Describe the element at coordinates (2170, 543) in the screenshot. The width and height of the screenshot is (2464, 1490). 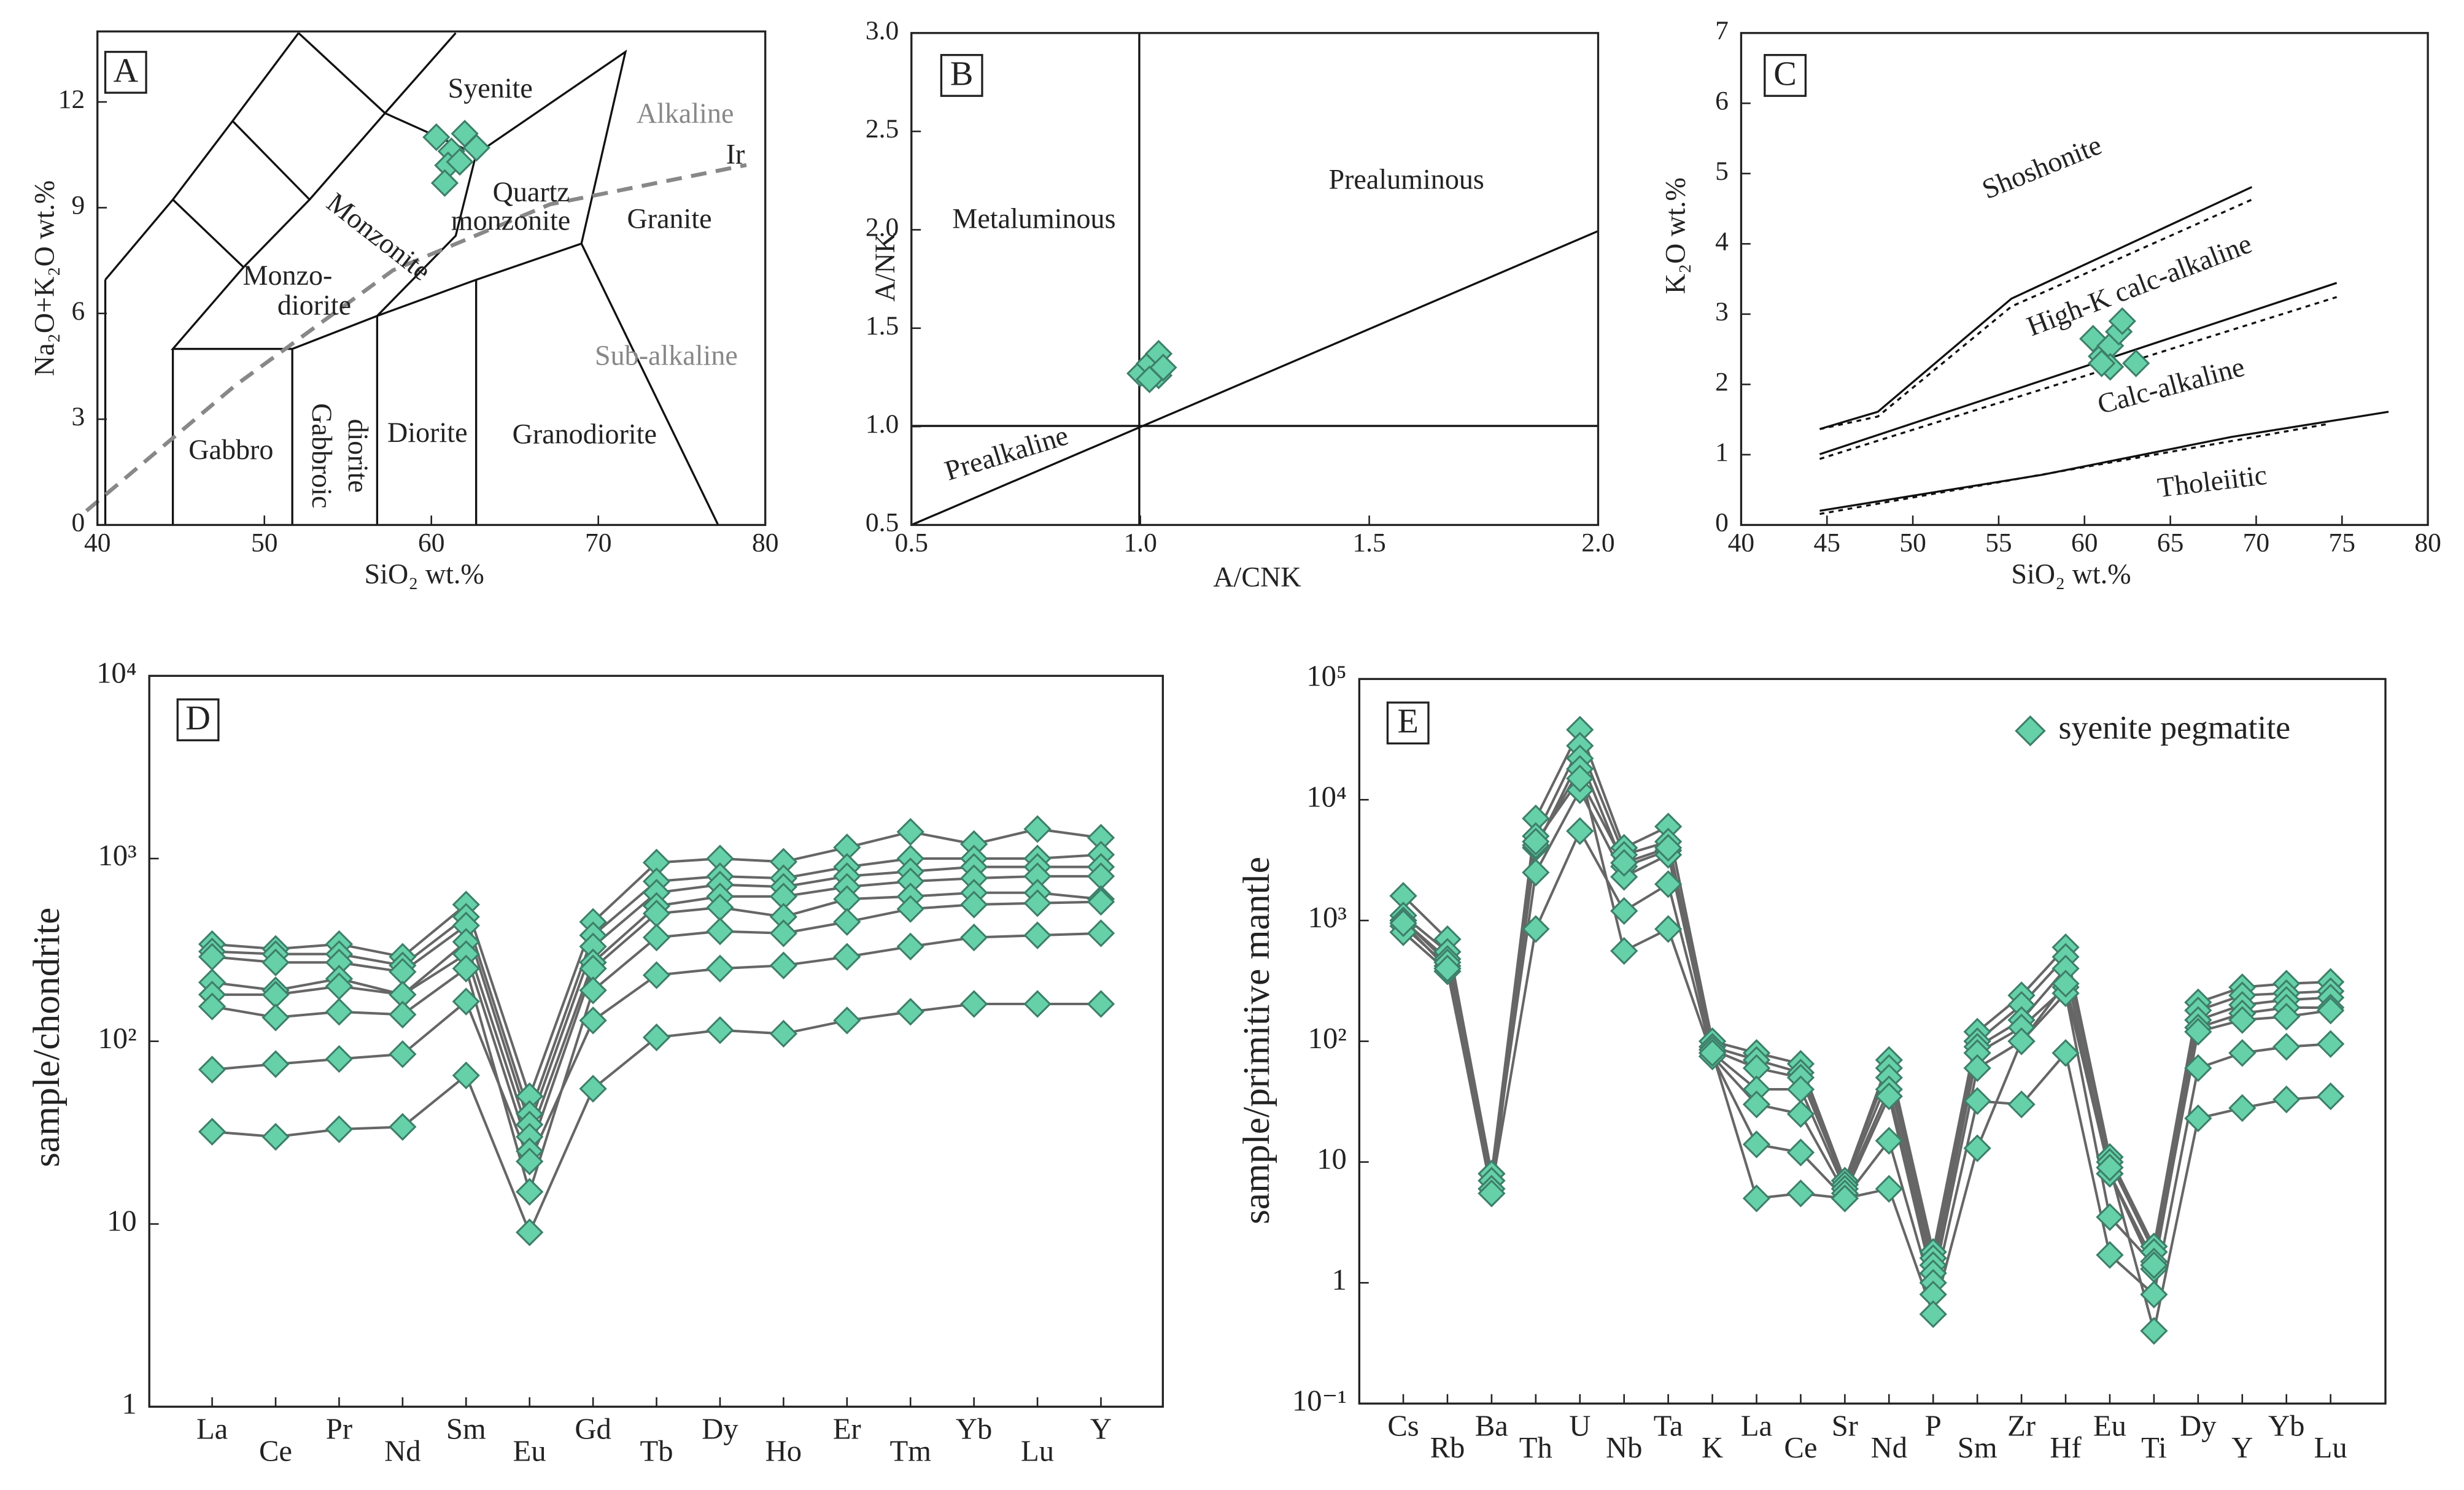
I see `x-tick-label: 65` at that location.